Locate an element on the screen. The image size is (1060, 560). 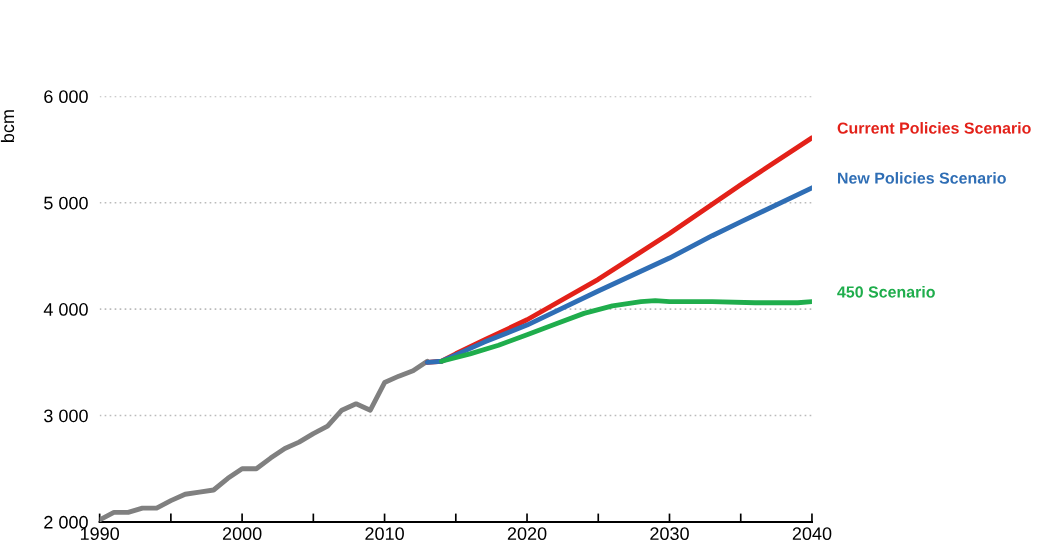
y-tick-label: 3 000 is located at coordinates (66, 416).